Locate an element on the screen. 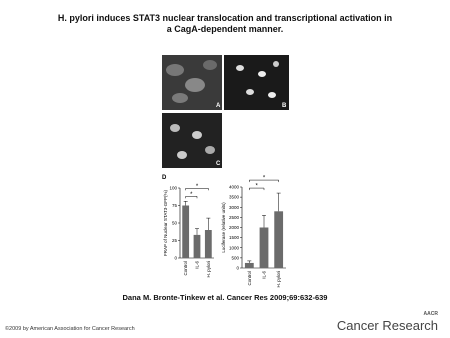 The width and height of the screenshot is (450, 338). y-tick-label: 500 is located at coordinates (235, 257).